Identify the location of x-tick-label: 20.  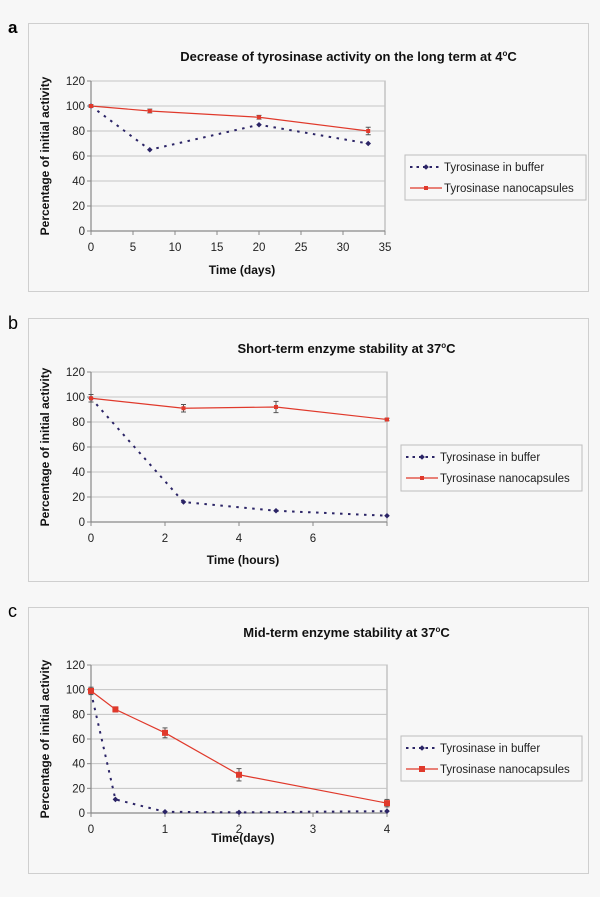
(259, 248).